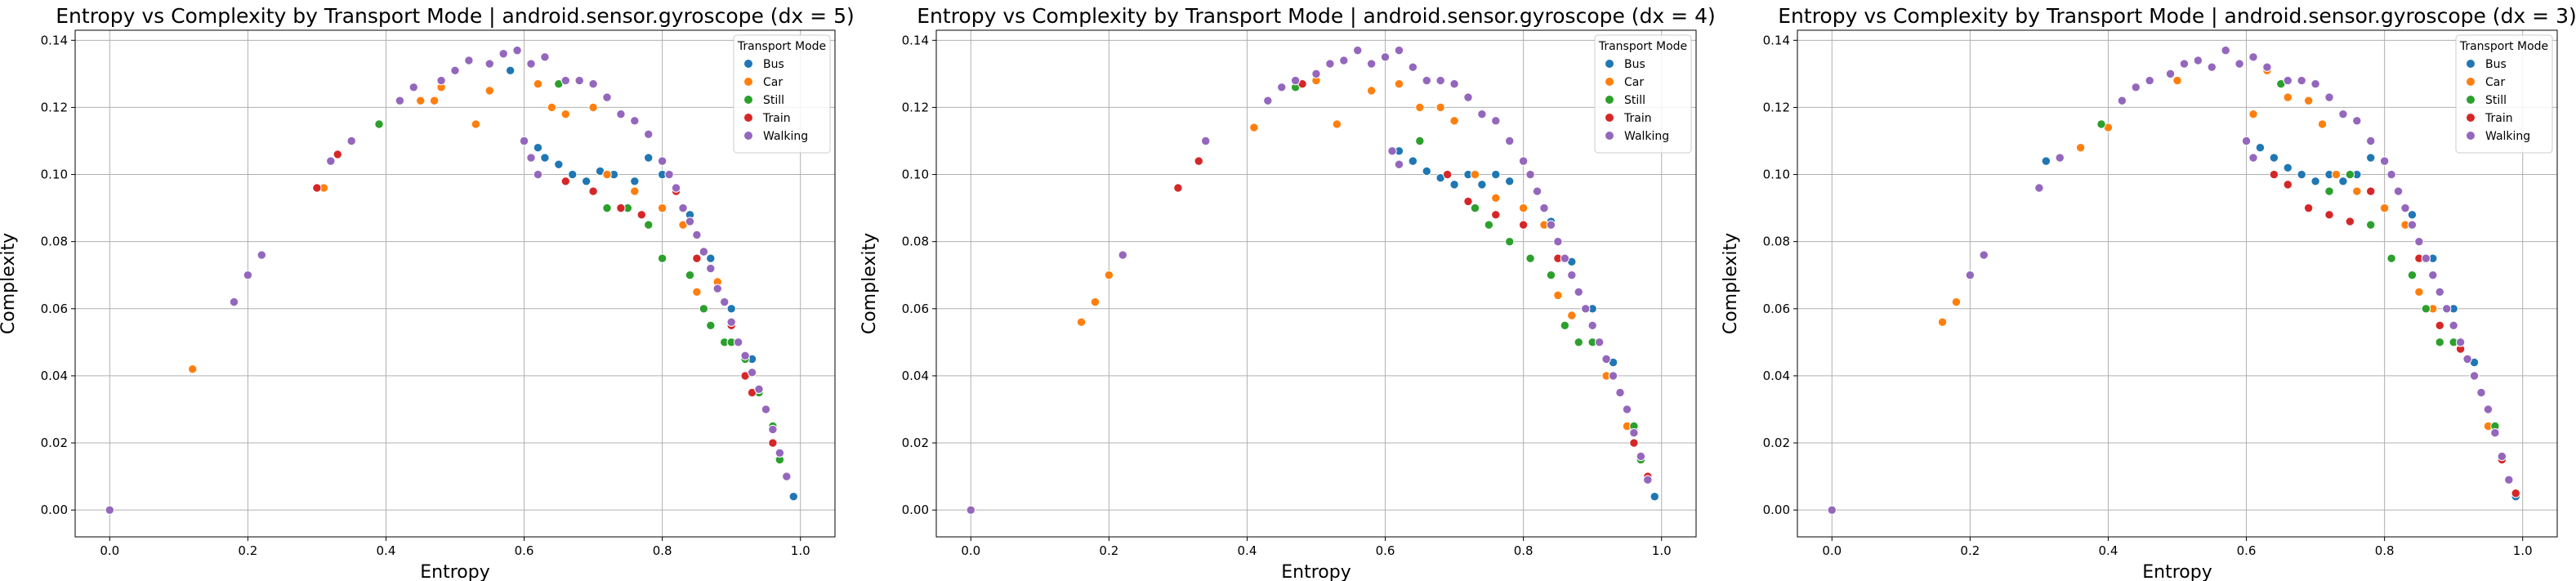 The image size is (2576, 581). What do you see at coordinates (777, 118) in the screenshot?
I see `legend-label-train: Train` at bounding box center [777, 118].